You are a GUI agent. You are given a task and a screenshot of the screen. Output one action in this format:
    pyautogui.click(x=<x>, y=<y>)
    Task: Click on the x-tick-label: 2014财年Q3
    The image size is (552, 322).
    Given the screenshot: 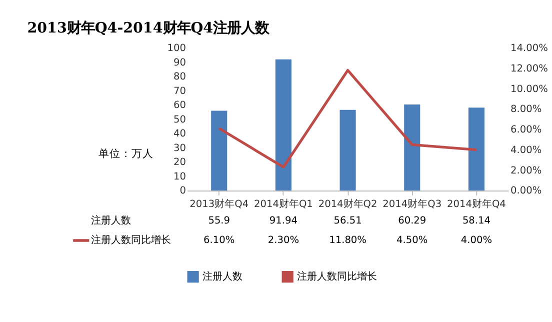 What is the action you would take?
    pyautogui.click(x=412, y=204)
    